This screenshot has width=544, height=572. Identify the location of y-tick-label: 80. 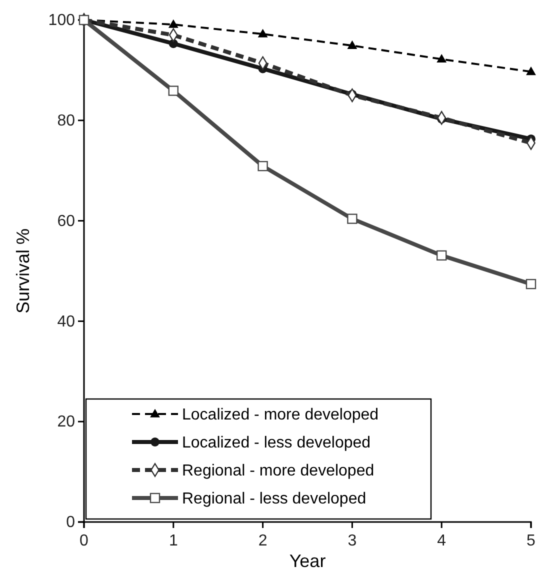
(66, 121).